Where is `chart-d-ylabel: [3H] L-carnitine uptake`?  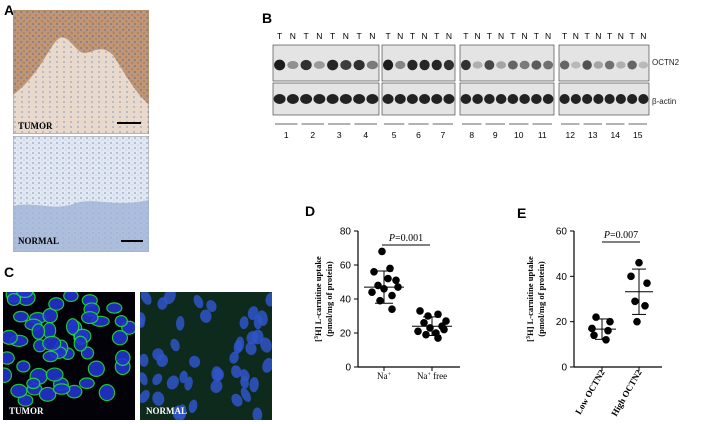
chart-d-ylabel: [3H] L-carnitine uptake is located at coordinates (318, 299).